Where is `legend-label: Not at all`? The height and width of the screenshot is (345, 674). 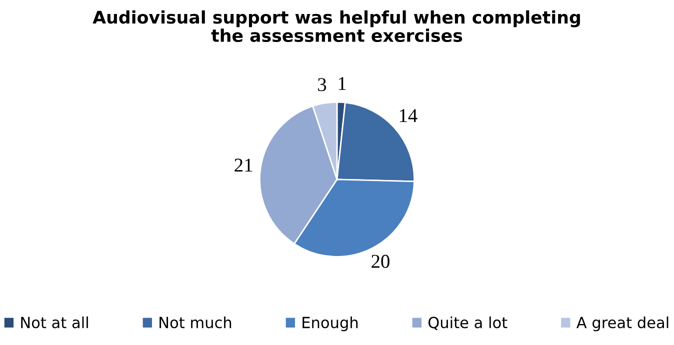 legend-label: Not at all is located at coordinates (54, 322).